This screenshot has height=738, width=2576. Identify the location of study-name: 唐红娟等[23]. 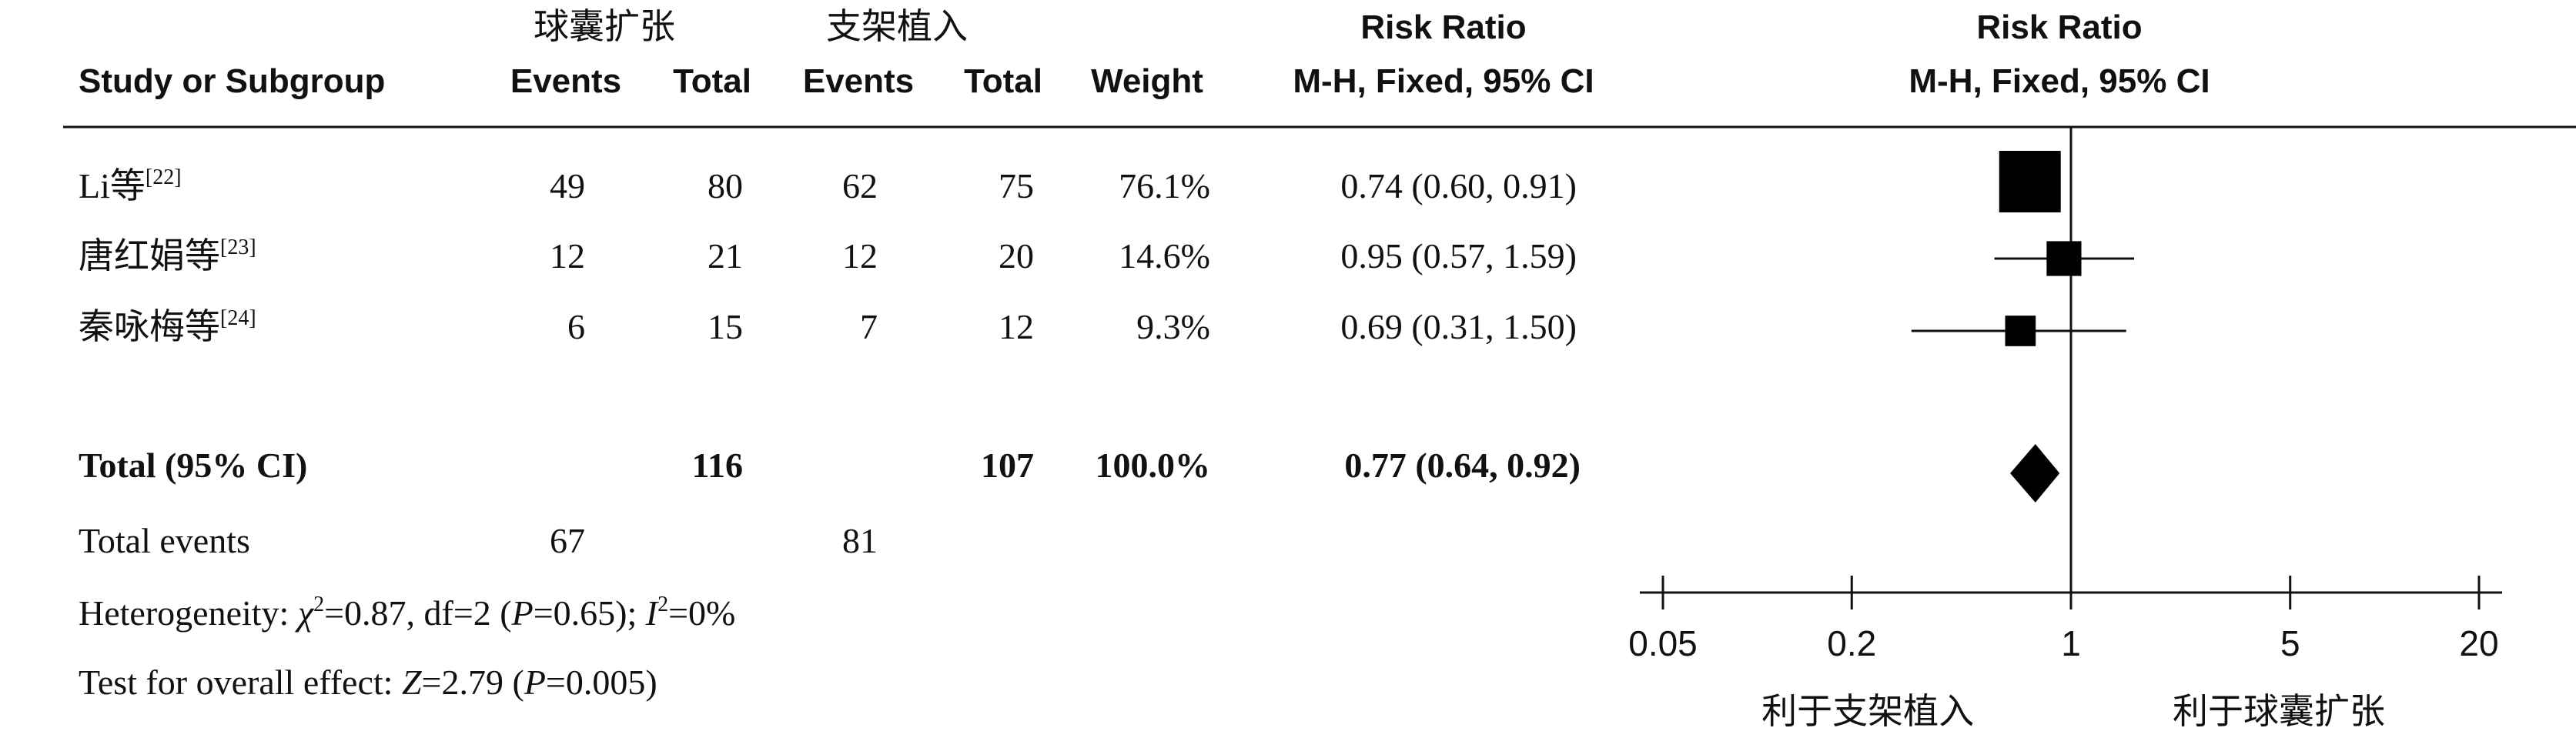
(168, 255).